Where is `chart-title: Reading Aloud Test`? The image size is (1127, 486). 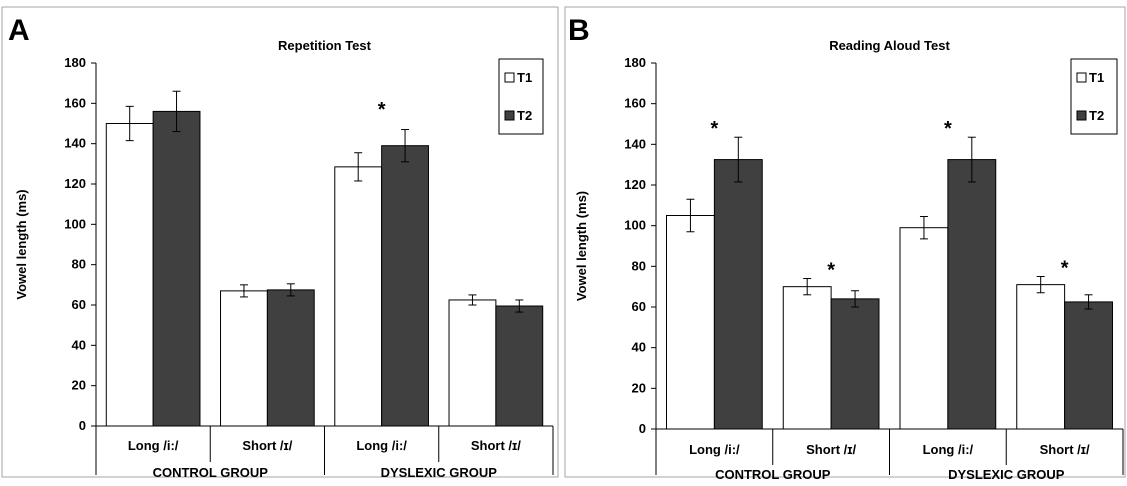 chart-title: Reading Aloud Test is located at coordinates (889, 45).